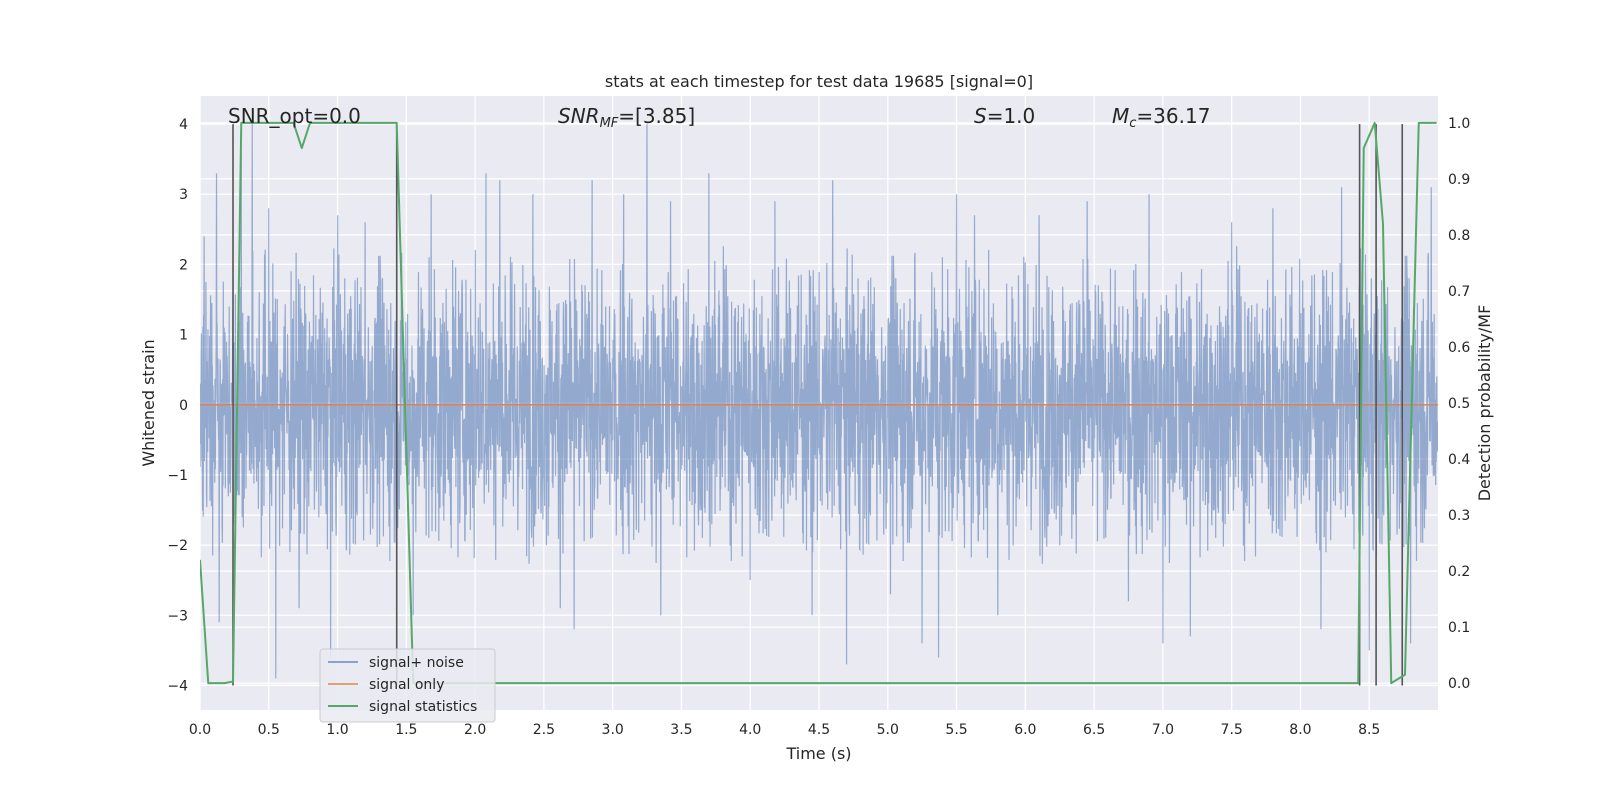  What do you see at coordinates (1459, 460) in the screenshot?
I see `y2-tick-label: 0.4` at bounding box center [1459, 460].